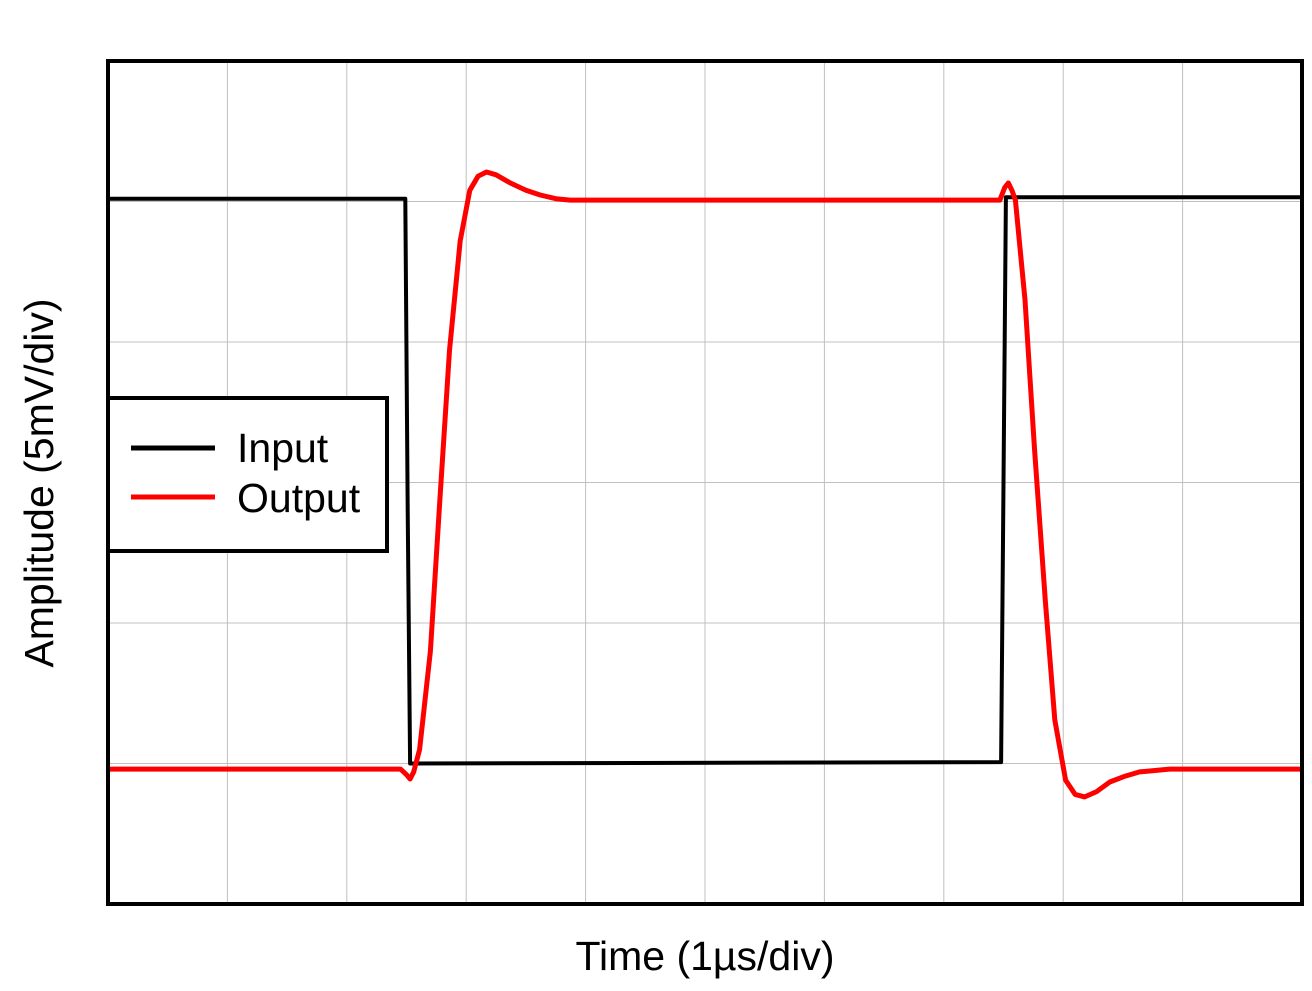 This screenshot has width=1312, height=991. What do you see at coordinates (283, 448) in the screenshot?
I see `legend-label-input: Input` at bounding box center [283, 448].